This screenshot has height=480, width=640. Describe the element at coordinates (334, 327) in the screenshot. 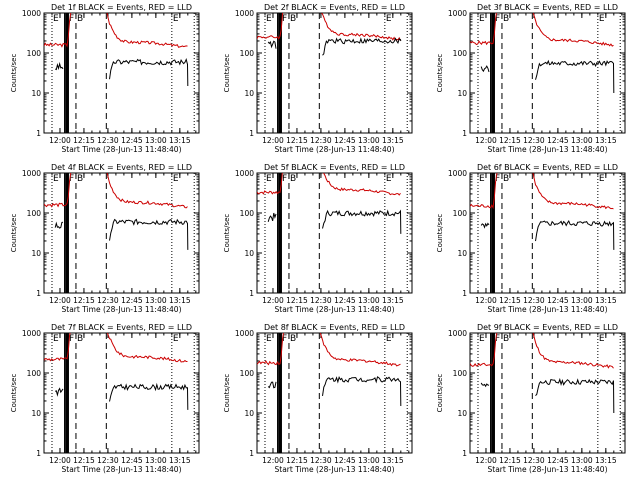

I see `panel-title: Det 8f BLACK = Events, RED = LLD` at that location.